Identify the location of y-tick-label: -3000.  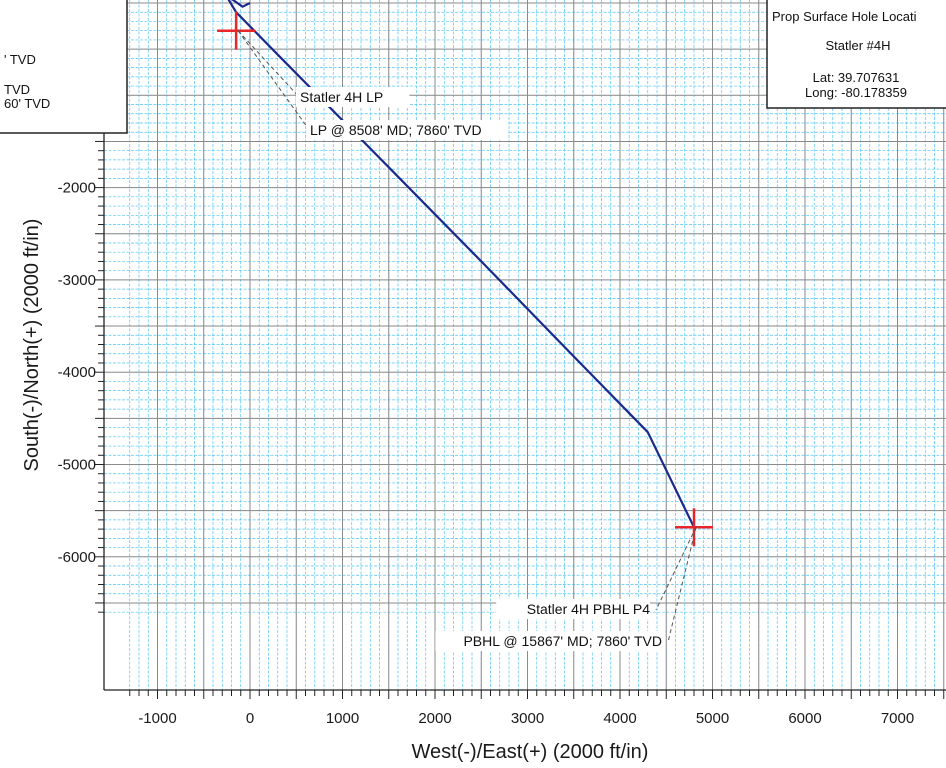
(77, 280).